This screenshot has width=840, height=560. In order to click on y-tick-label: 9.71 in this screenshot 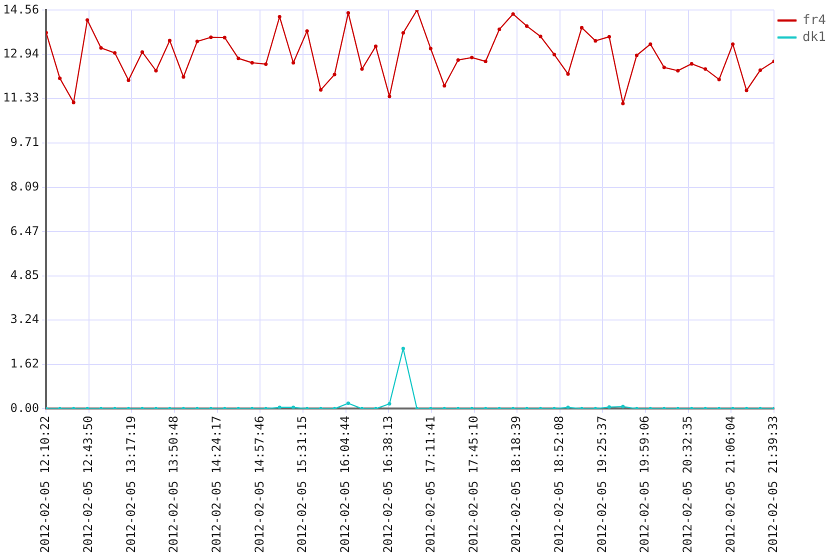, I will do `click(25, 142)`.